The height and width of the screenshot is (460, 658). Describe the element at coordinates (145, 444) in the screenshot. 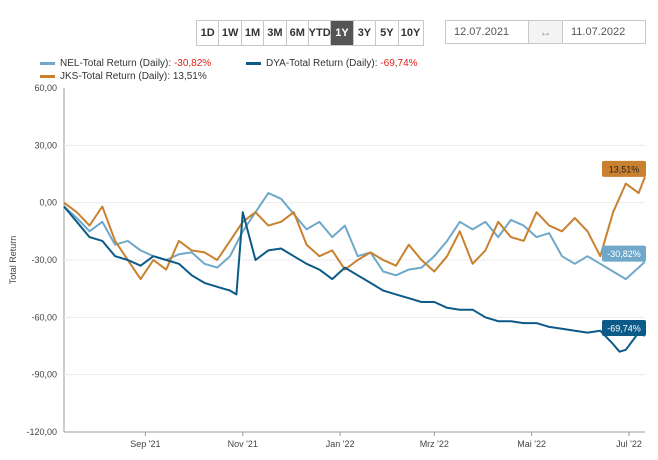

I see `x-tick-label: Sep '21` at that location.